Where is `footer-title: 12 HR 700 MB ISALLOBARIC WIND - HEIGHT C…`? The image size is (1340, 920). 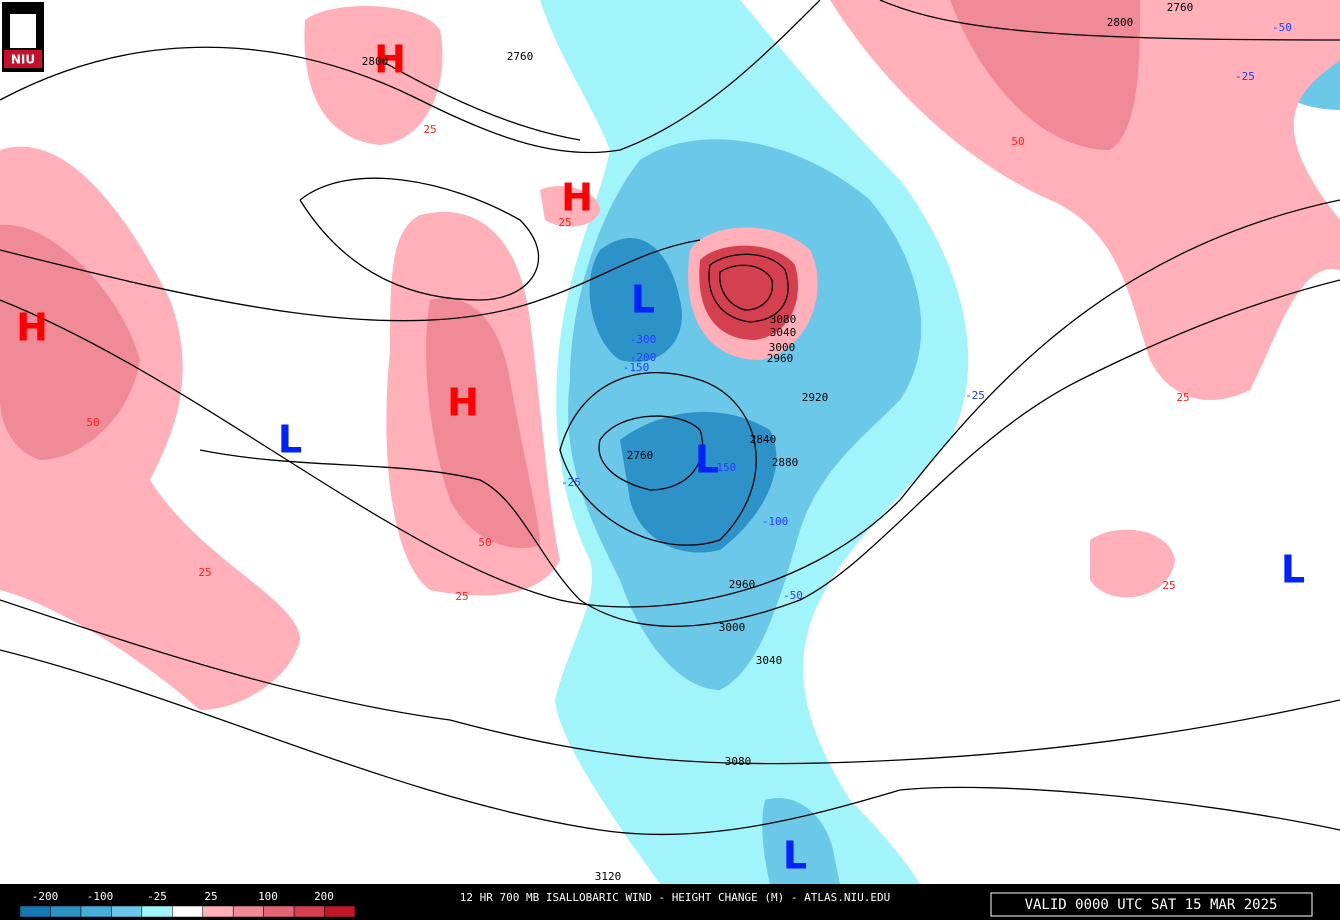 footer-title: 12 HR 700 MB ISALLOBARIC WIND - HEIGHT C… is located at coordinates (675, 897).